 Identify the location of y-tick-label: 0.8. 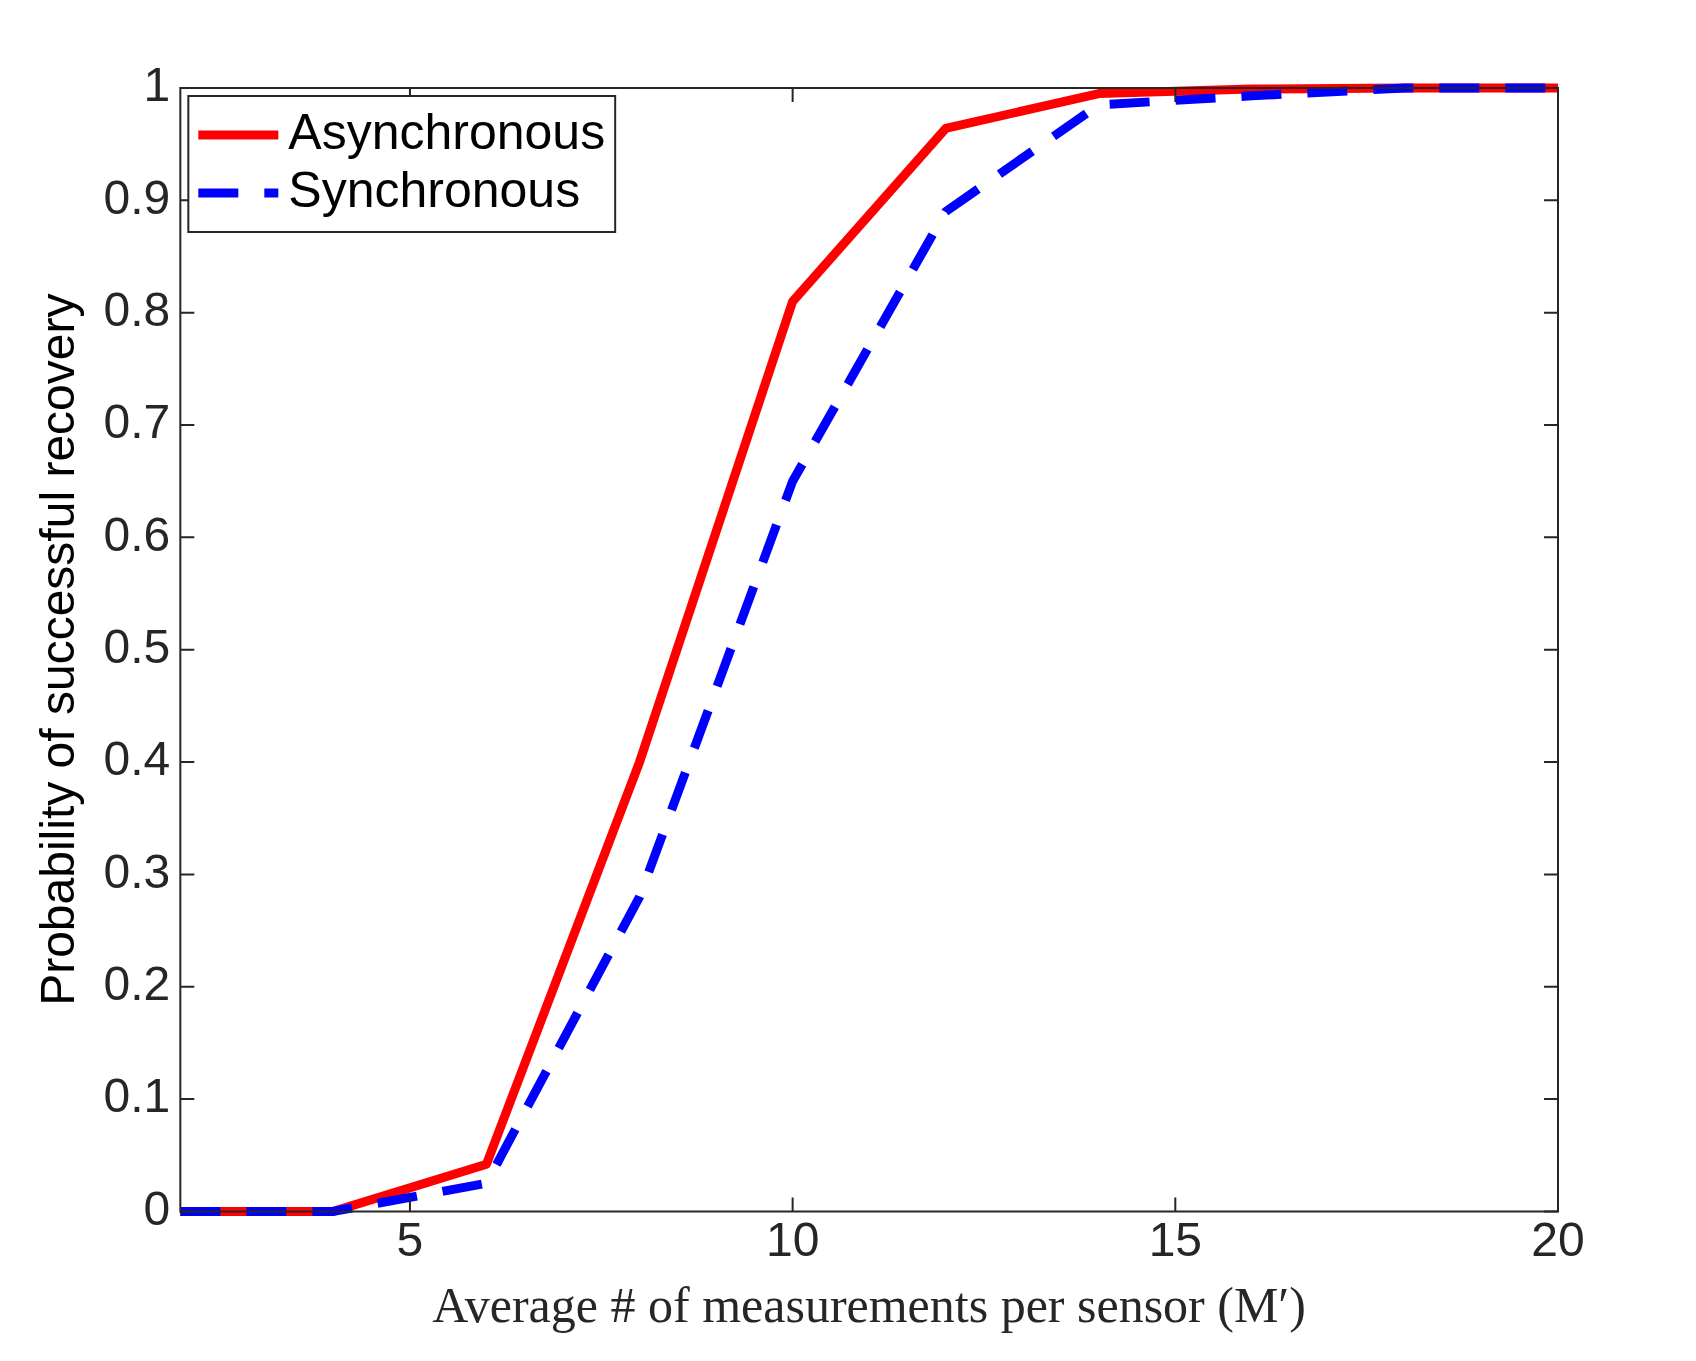
(137, 309).